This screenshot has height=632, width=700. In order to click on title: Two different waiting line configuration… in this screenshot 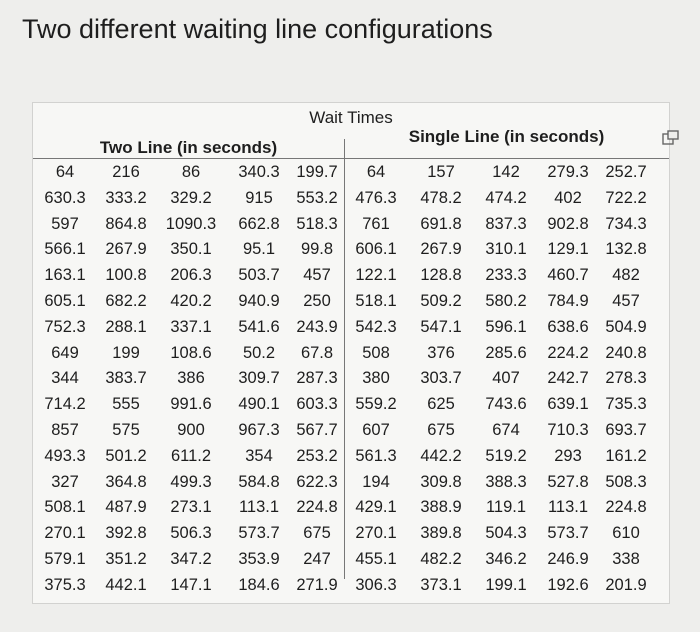, I will do `click(257, 29)`.